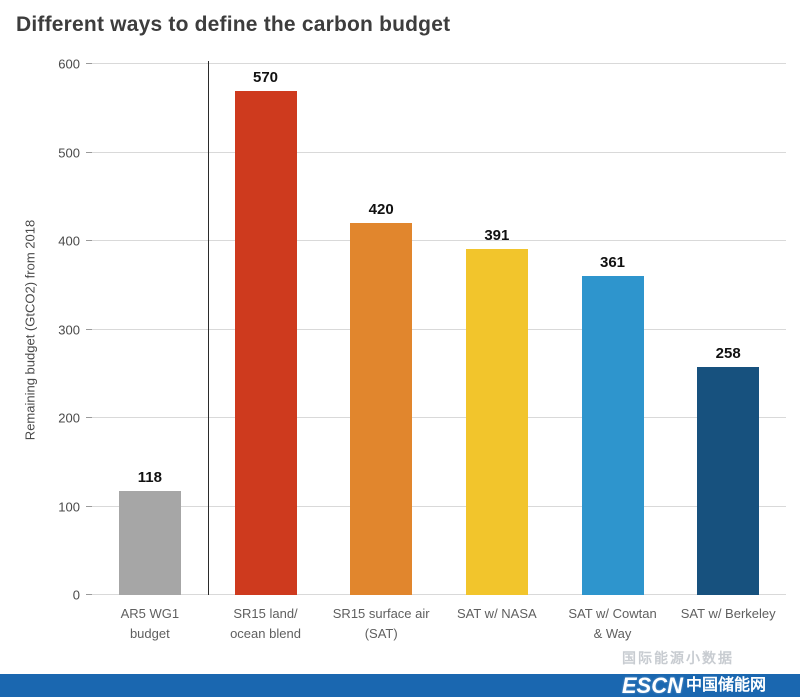 The width and height of the screenshot is (800, 697). I want to click on bar-slot: 570, so click(266, 329).